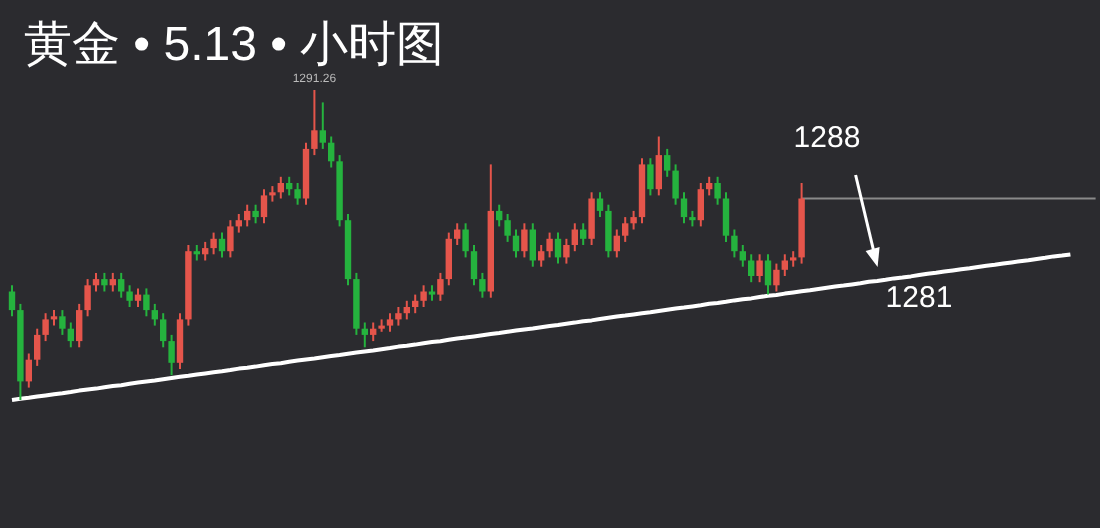 The width and height of the screenshot is (1100, 528). I want to click on annotation: 1281, so click(919, 298).